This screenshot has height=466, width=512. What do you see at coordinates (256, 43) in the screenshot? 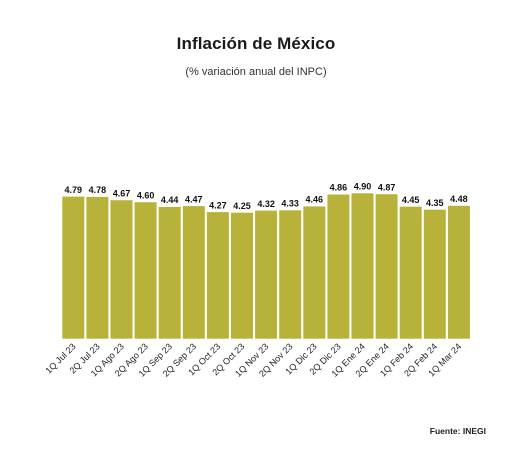
I see `chart-title: Inflación de México` at bounding box center [256, 43].